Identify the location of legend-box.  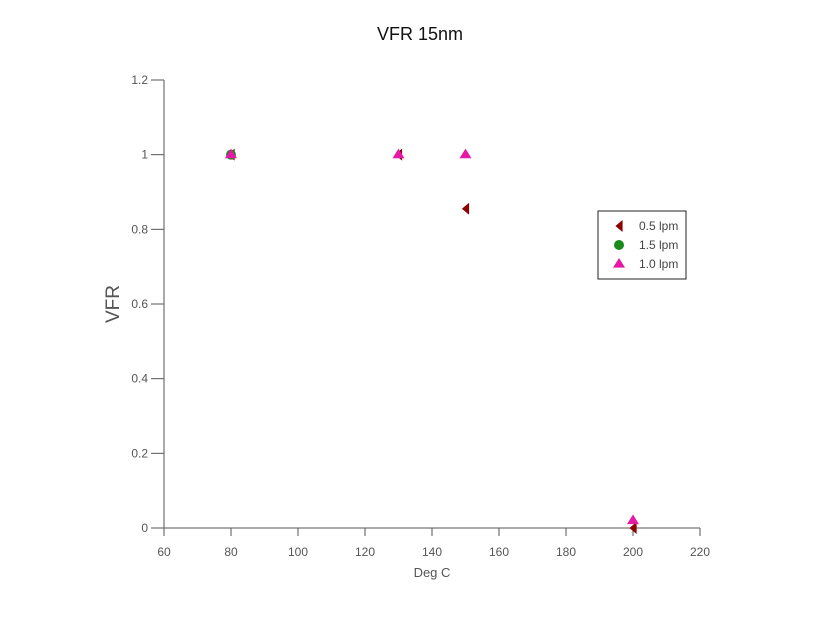
(642, 245).